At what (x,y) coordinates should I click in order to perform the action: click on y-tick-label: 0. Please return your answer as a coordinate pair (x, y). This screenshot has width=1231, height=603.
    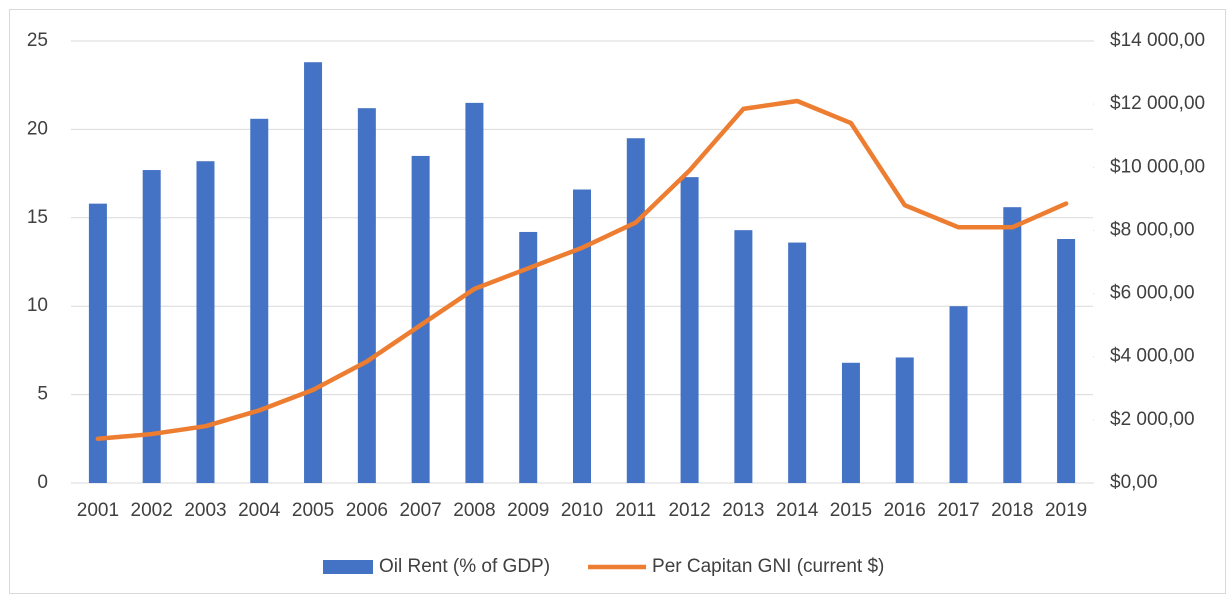
    Looking at the image, I should click on (42, 482).